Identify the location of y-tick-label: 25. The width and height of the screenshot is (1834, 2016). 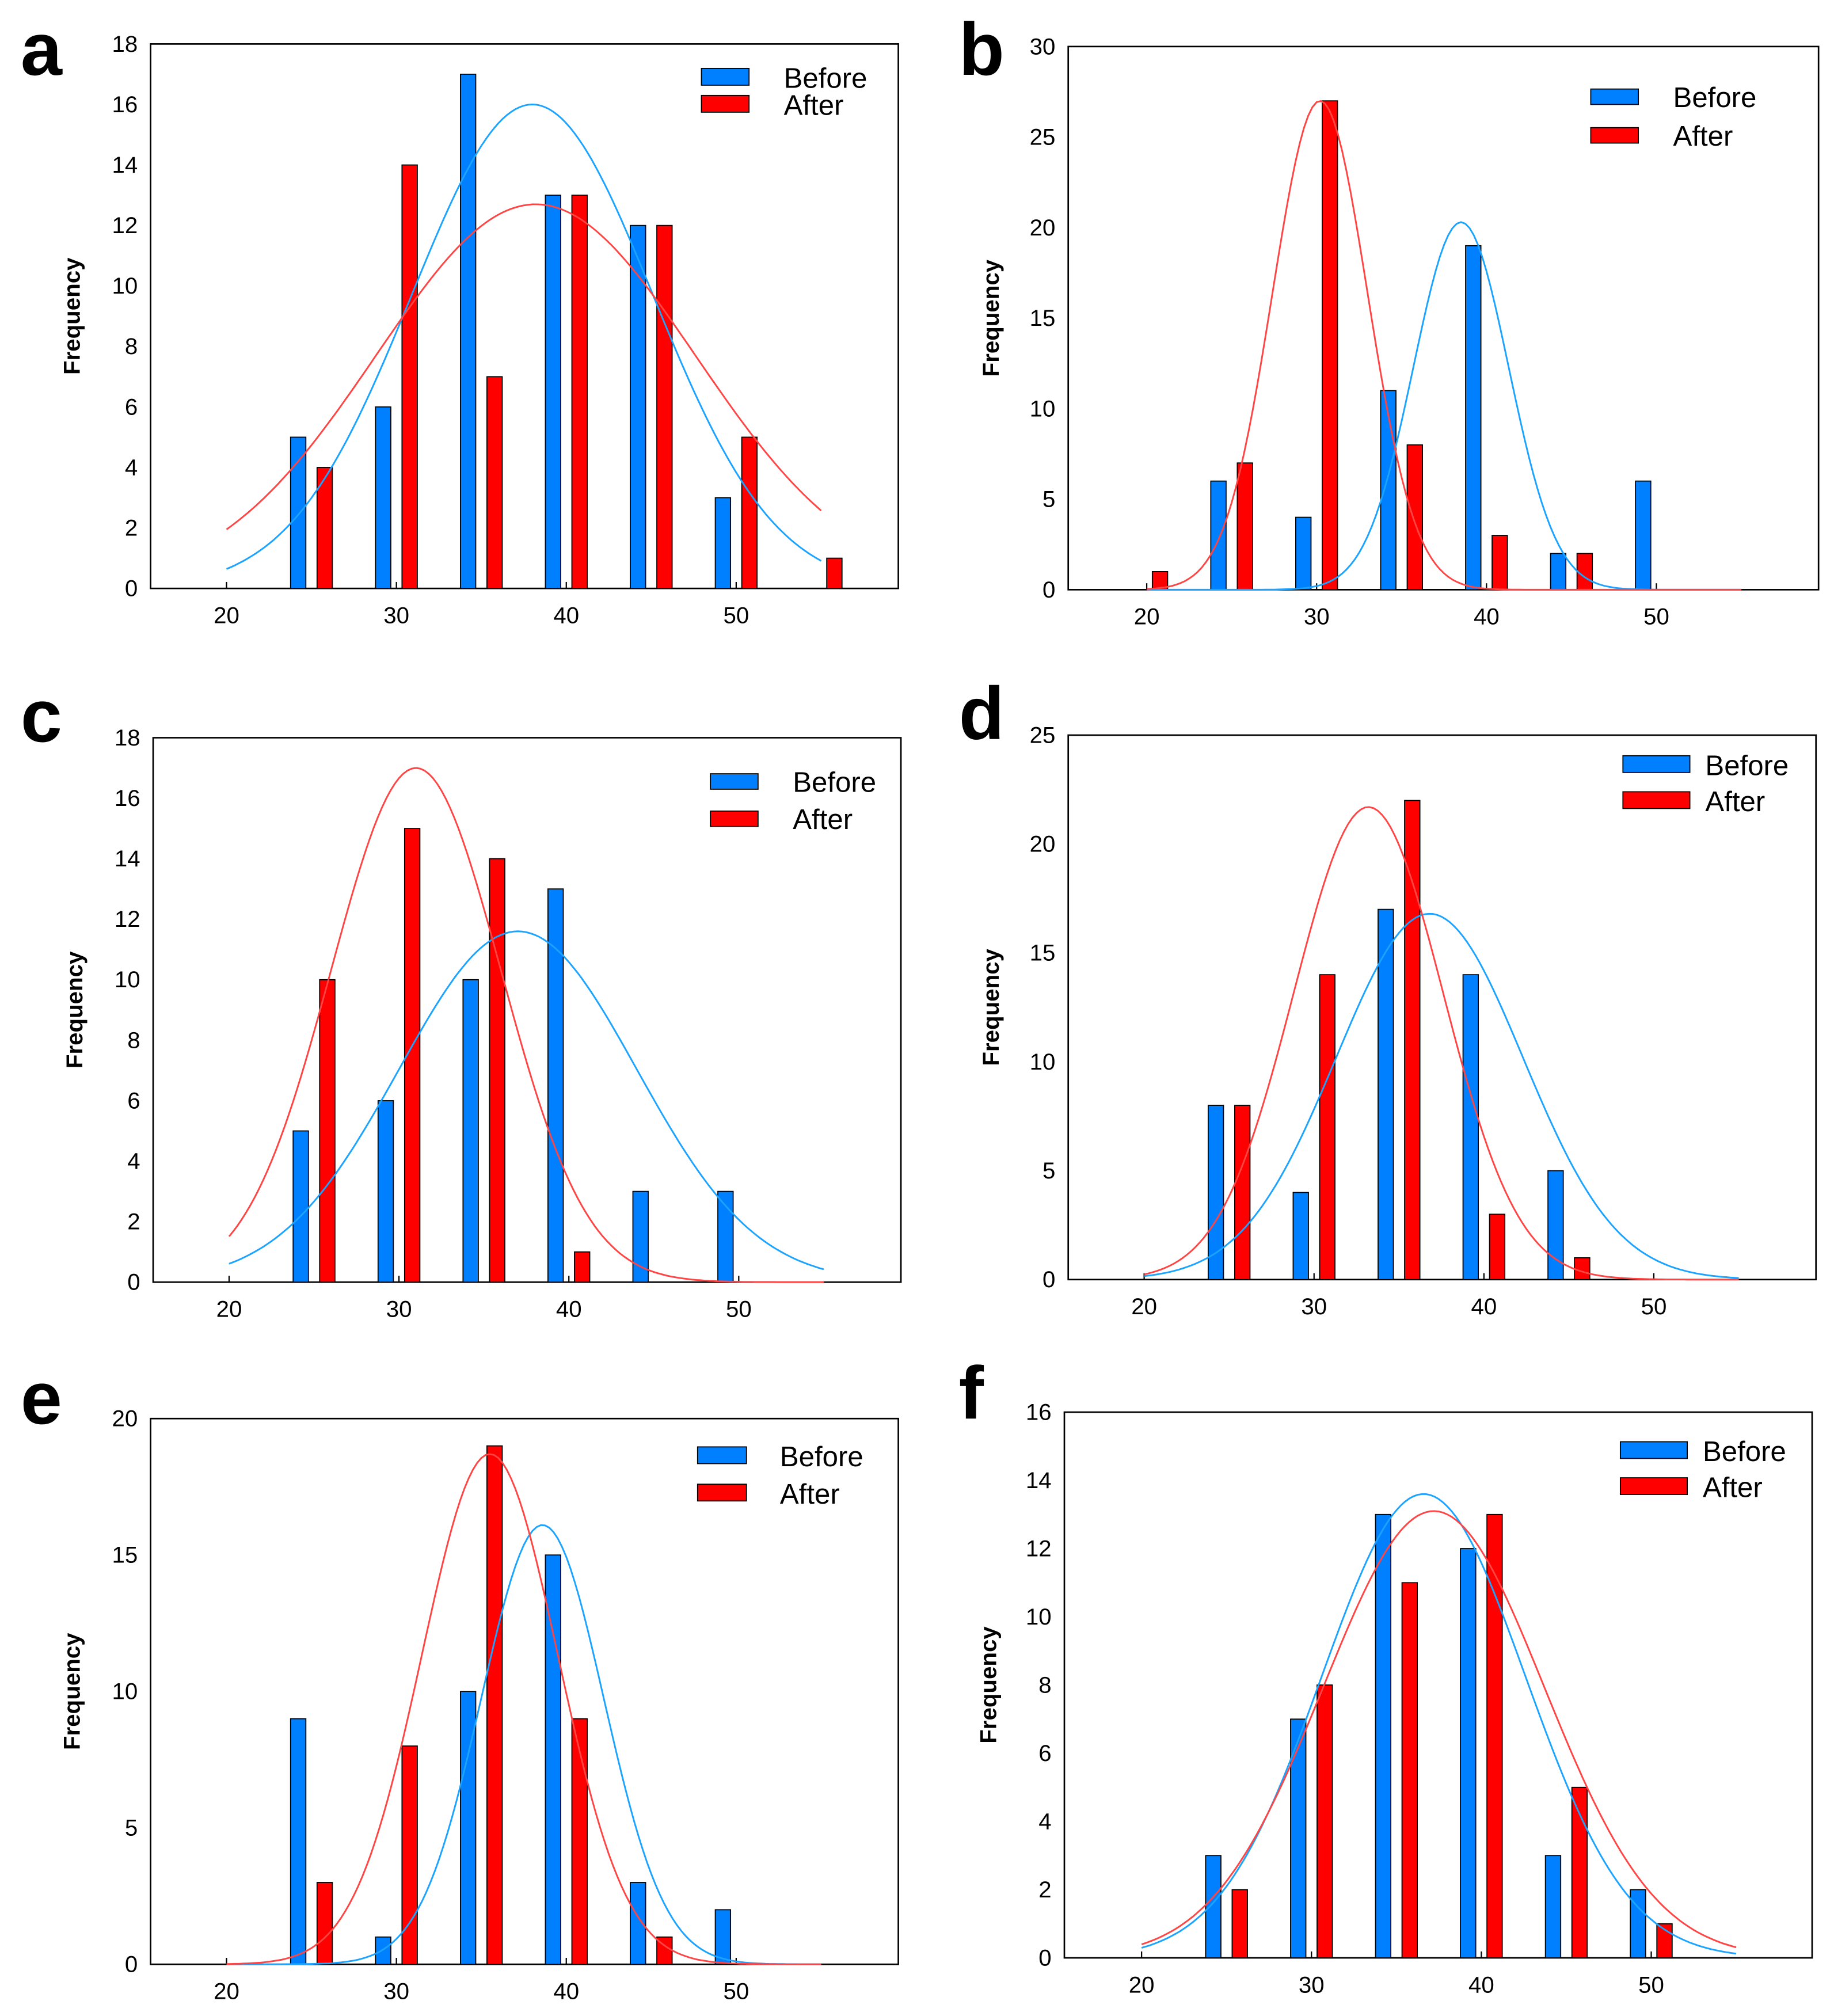
(1043, 735).